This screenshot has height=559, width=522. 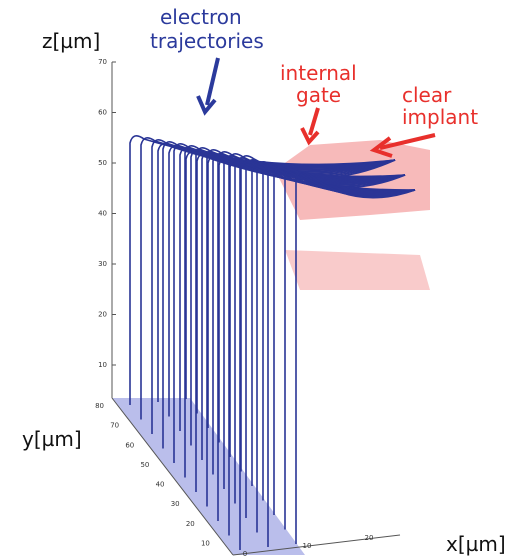 What do you see at coordinates (102, 163) in the screenshot?
I see `z-tick-label: 50` at bounding box center [102, 163].